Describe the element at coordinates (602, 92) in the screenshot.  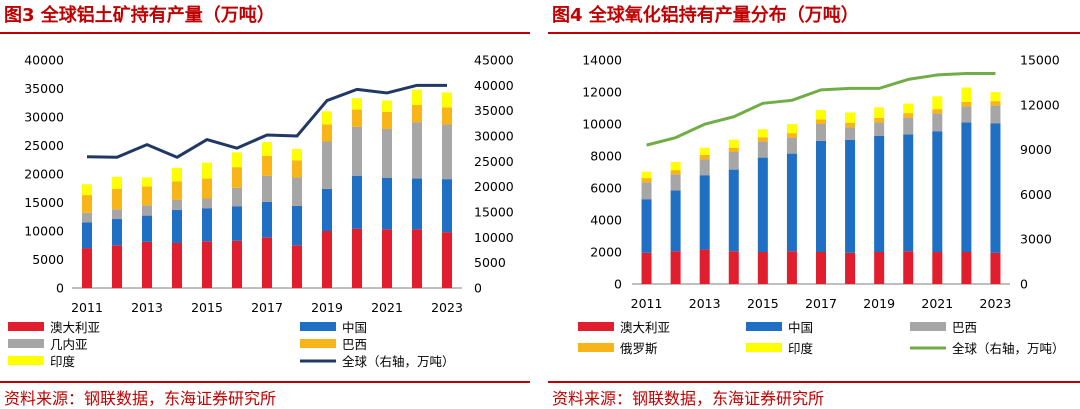
I see `left-y-tick-label: 12000` at that location.